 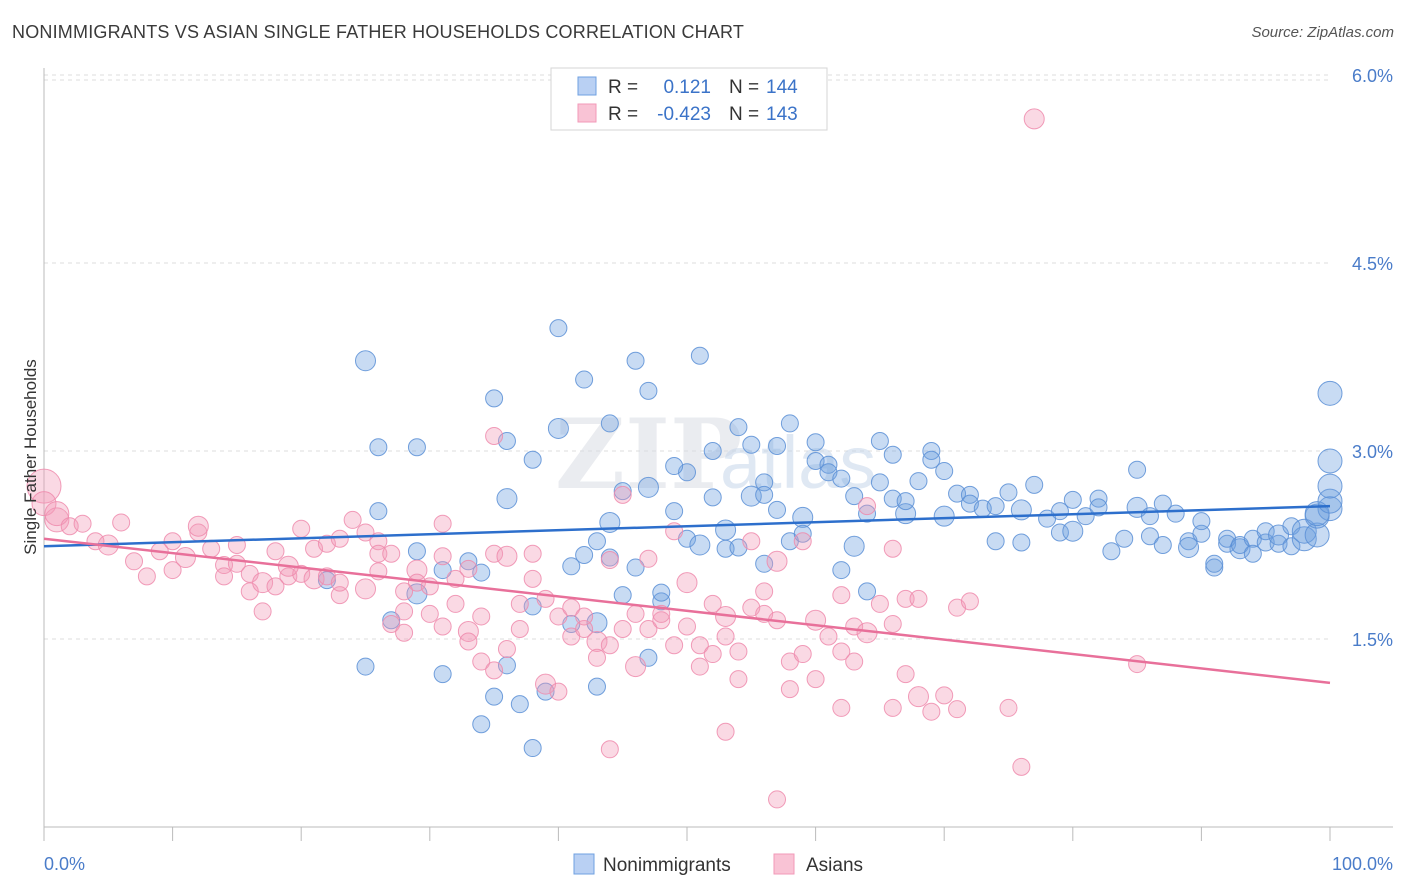 What do you see at coordinates (667, 865) in the screenshot?
I see `bottom-legend-label-nonimmigrants: Nonimmigrants` at bounding box center [667, 865].